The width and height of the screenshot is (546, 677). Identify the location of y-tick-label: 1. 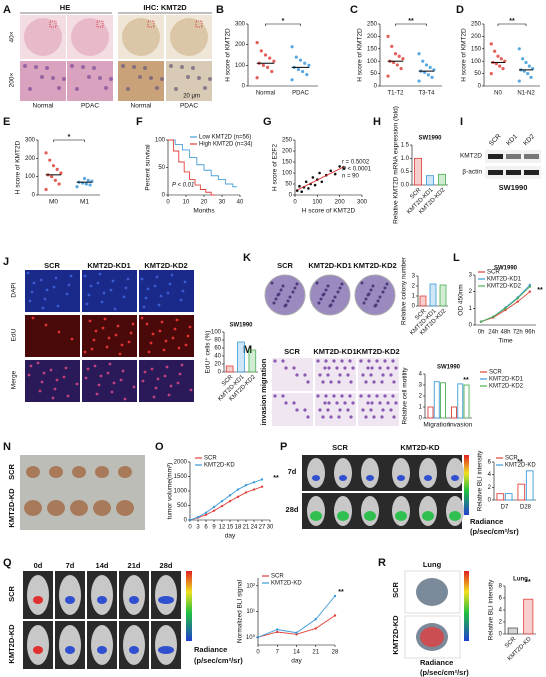
(471, 309).